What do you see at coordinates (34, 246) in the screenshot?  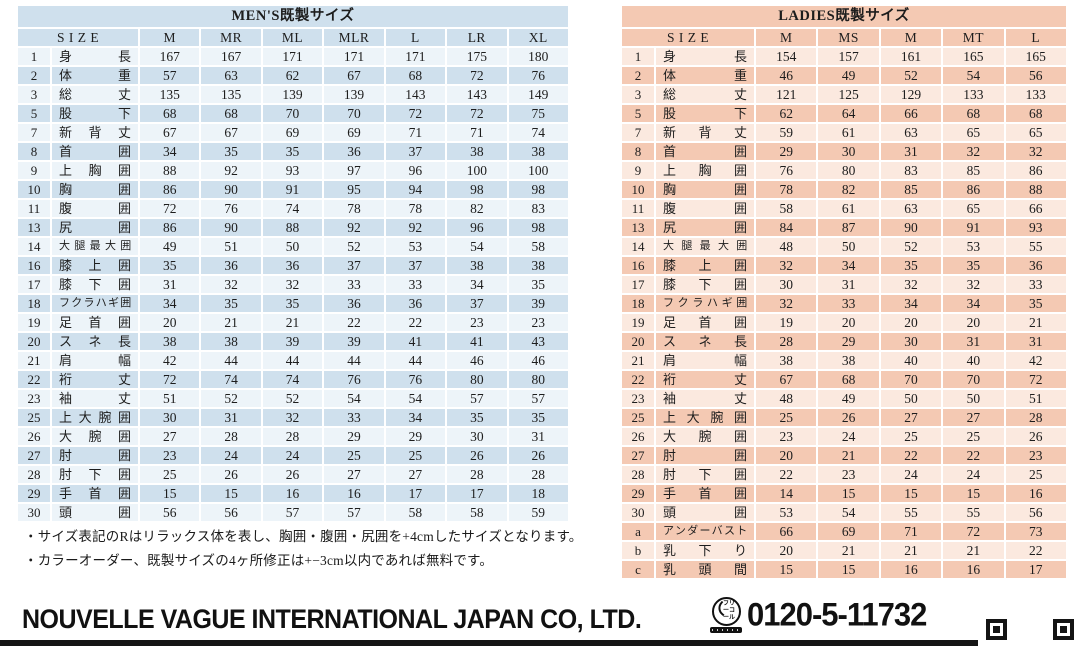 I see `row-number: 14` at bounding box center [34, 246].